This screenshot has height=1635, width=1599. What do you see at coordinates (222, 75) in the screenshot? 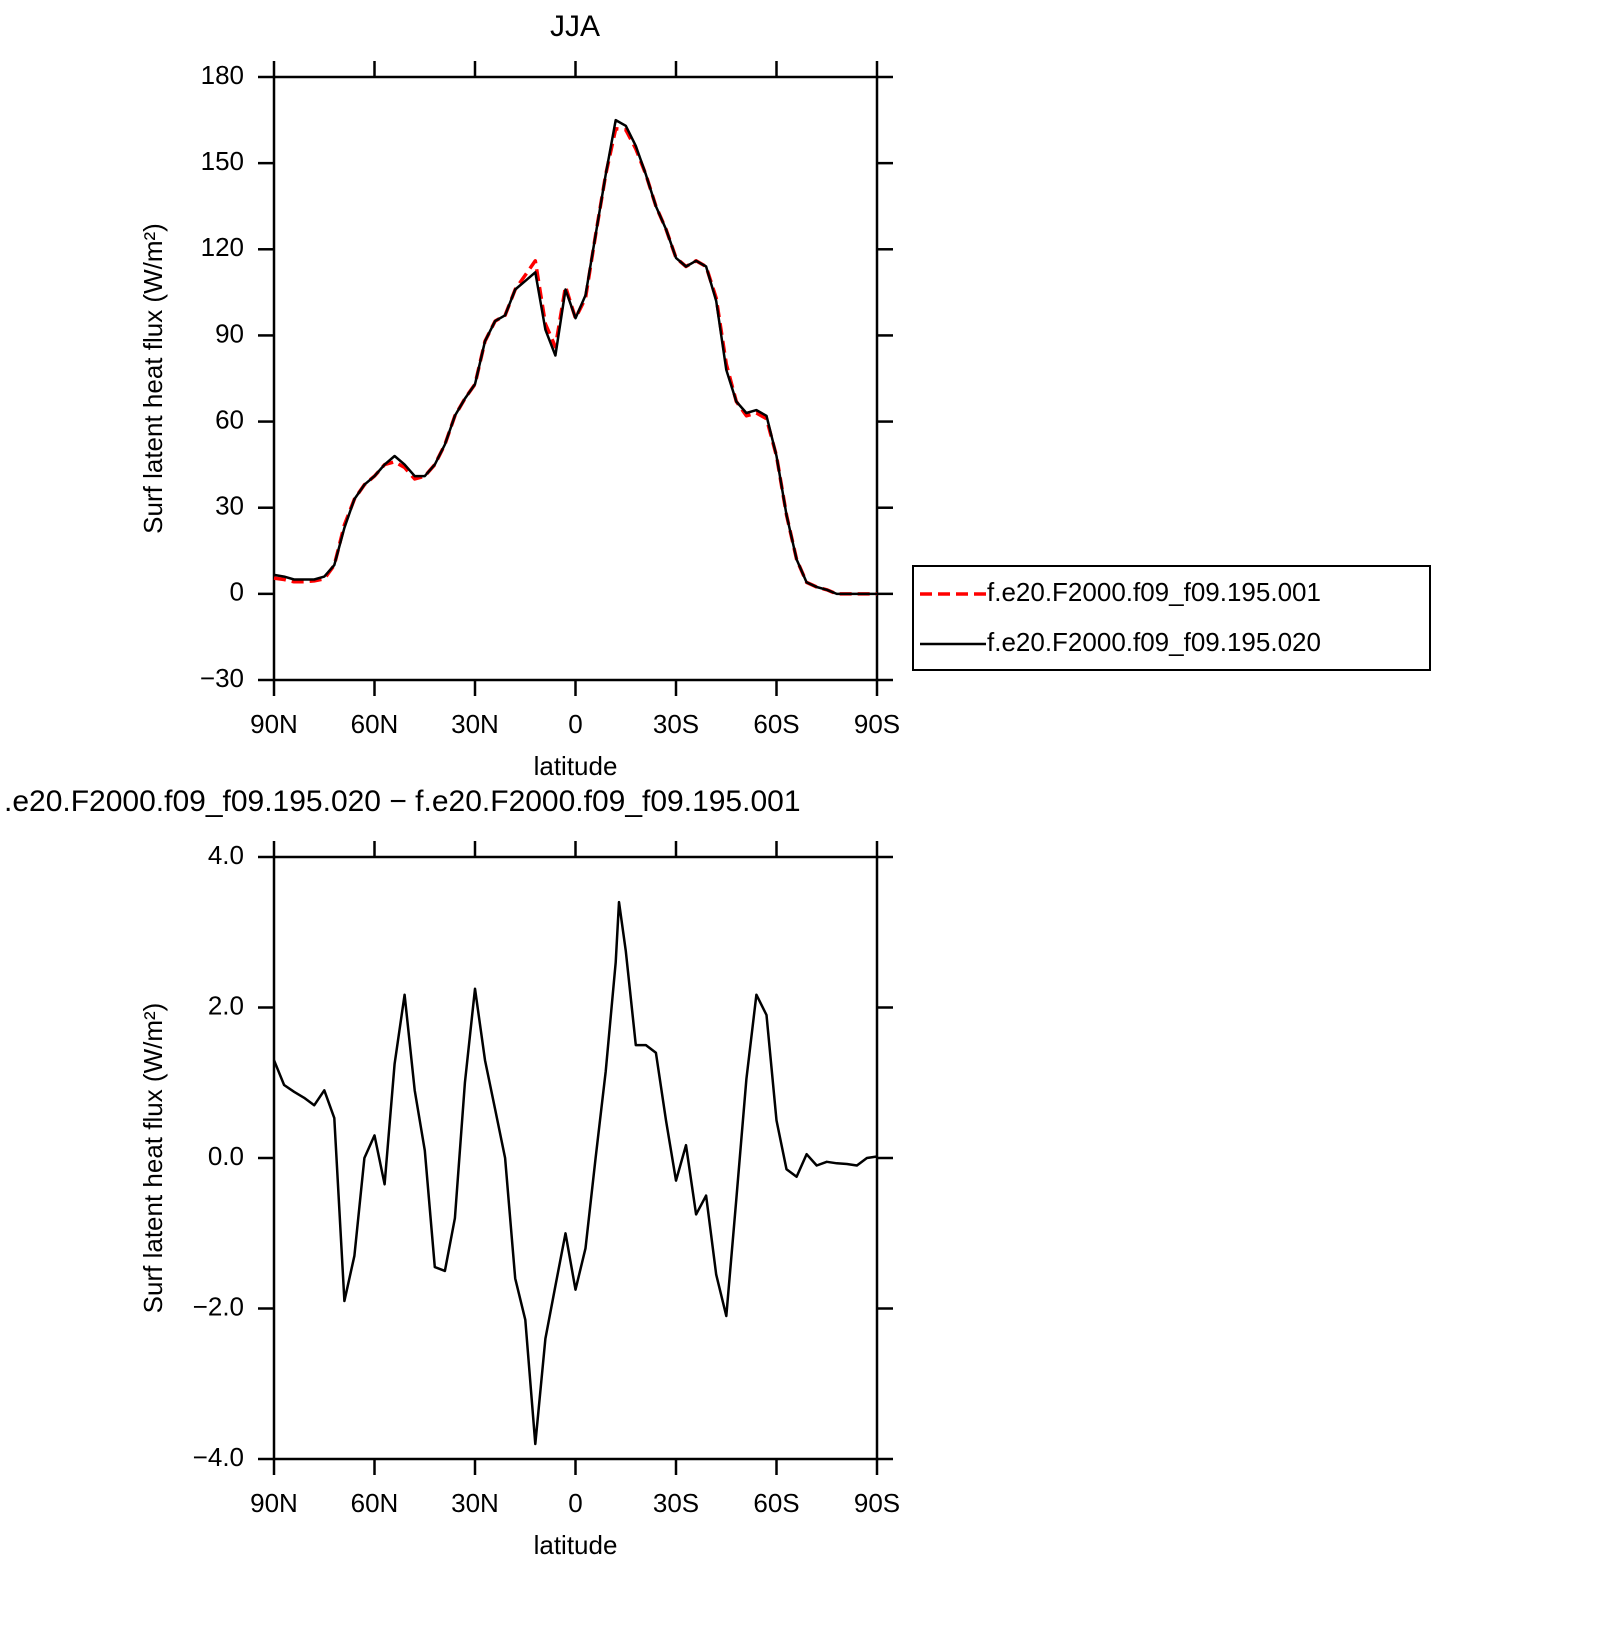
I see `y-tick-label: 180` at bounding box center [222, 75].